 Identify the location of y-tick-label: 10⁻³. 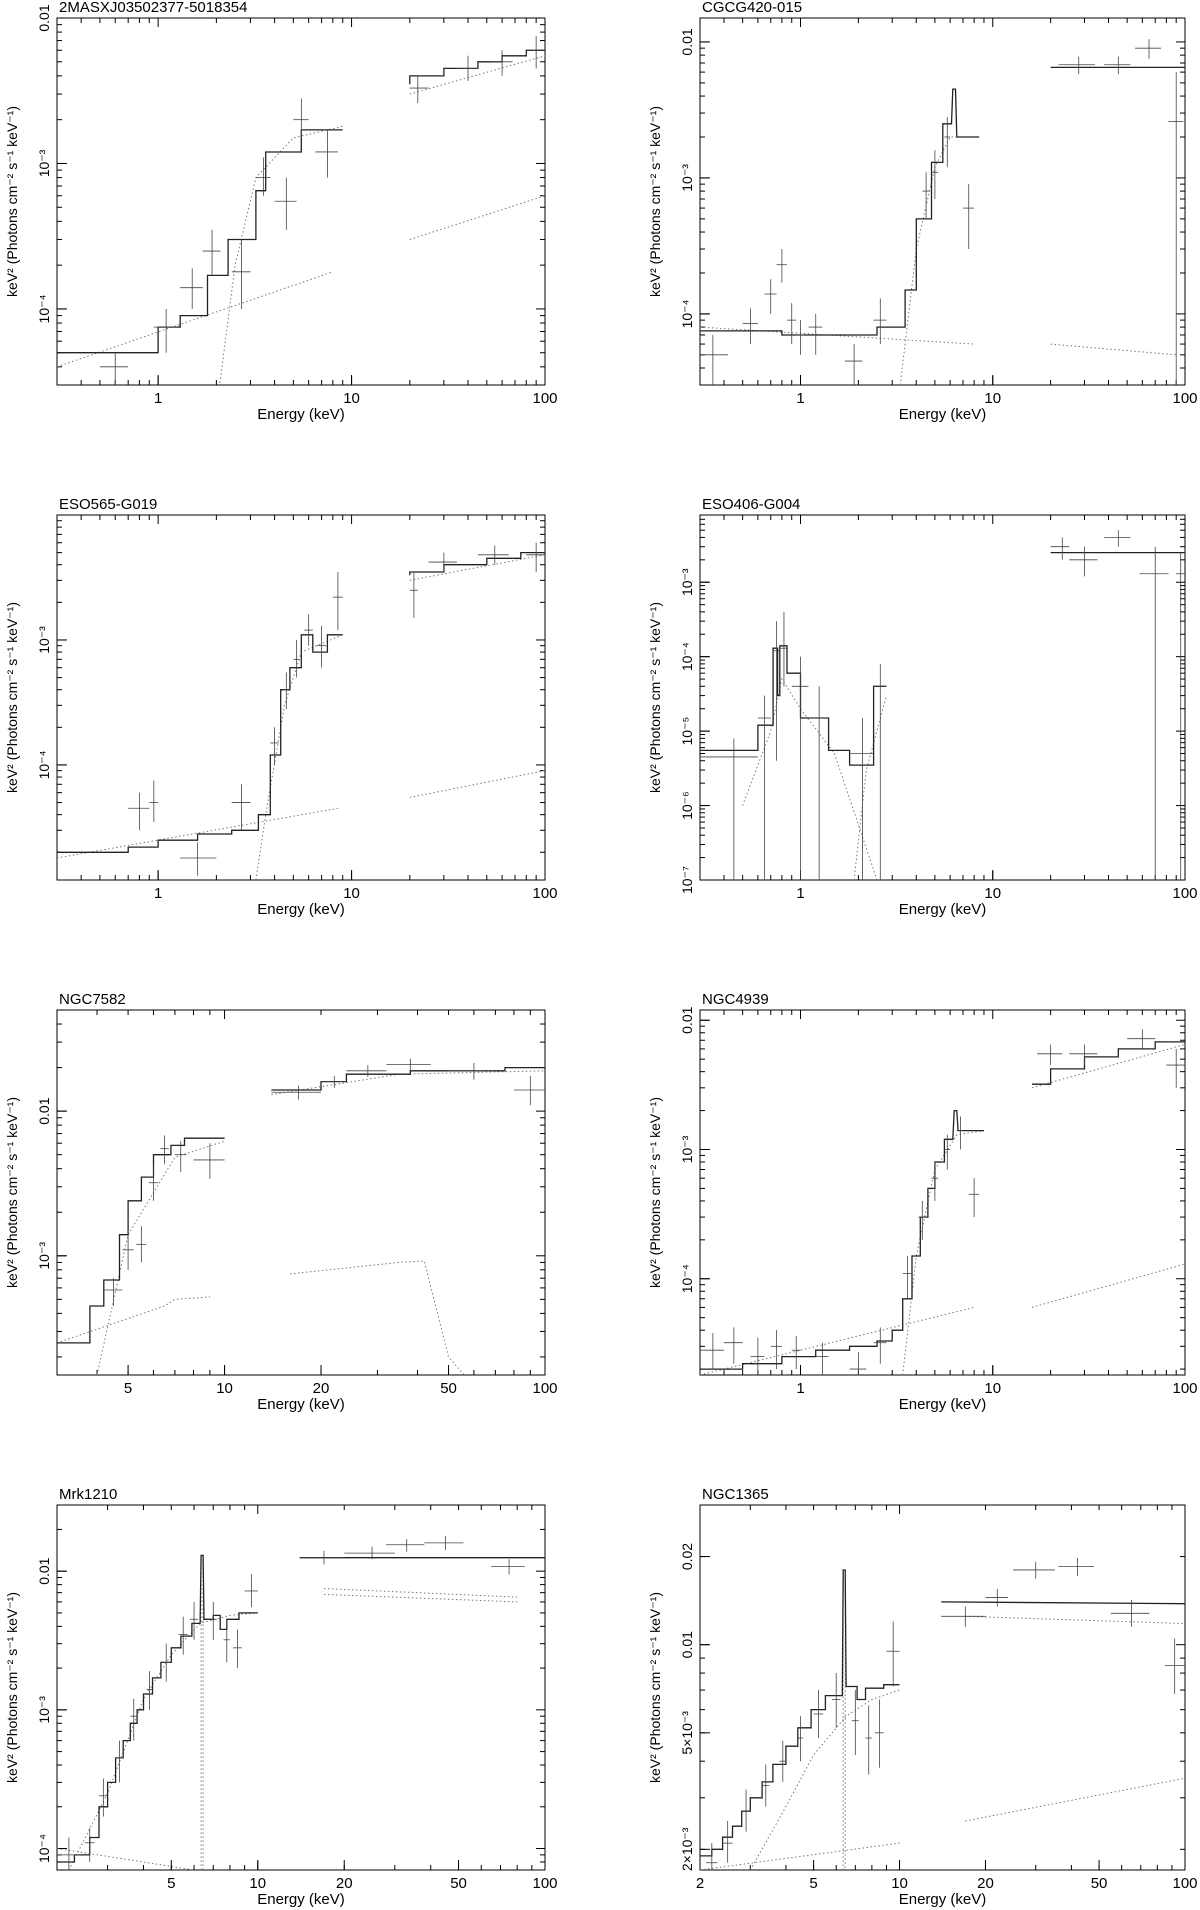
(687, 582).